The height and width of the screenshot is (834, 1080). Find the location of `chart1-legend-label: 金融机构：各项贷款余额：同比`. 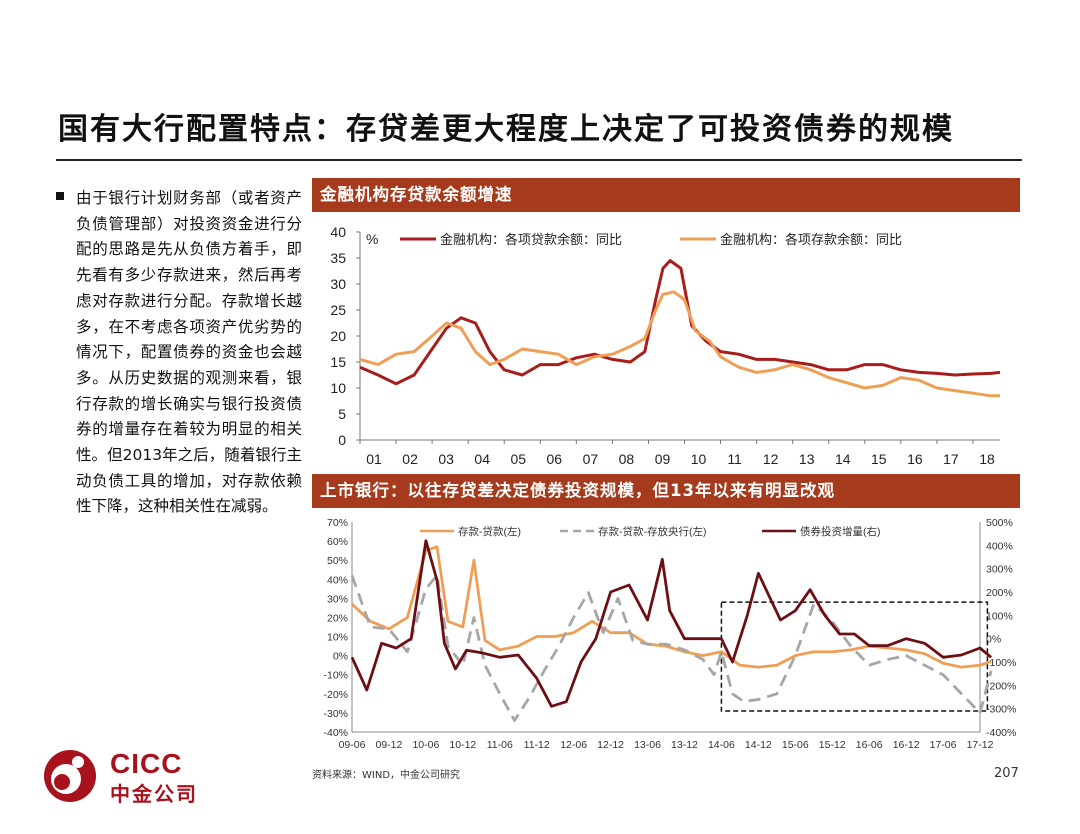

chart1-legend-label: 金融机构：各项贷款余额：同比 is located at coordinates (531, 239).